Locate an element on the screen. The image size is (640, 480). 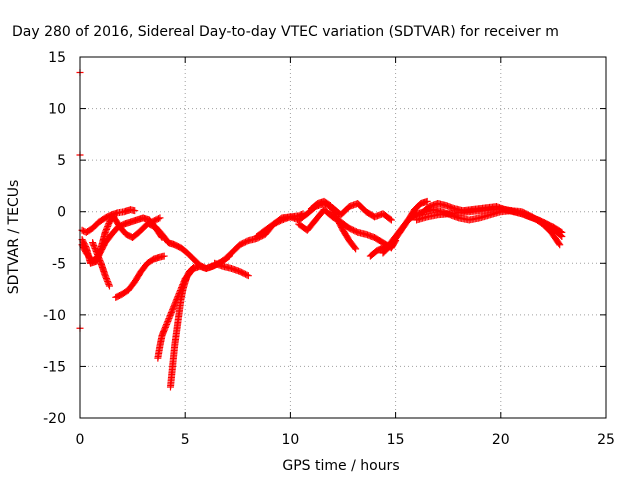
data-point-track-e is located at coordinates (164, 256).